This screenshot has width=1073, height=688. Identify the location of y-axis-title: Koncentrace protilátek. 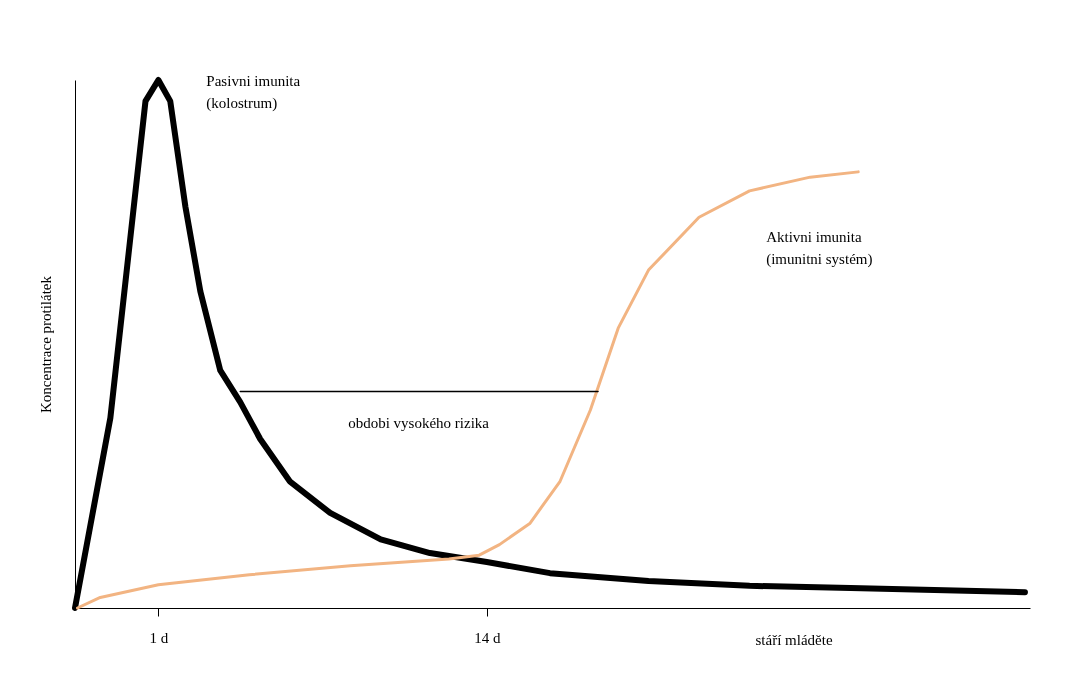
(45, 344).